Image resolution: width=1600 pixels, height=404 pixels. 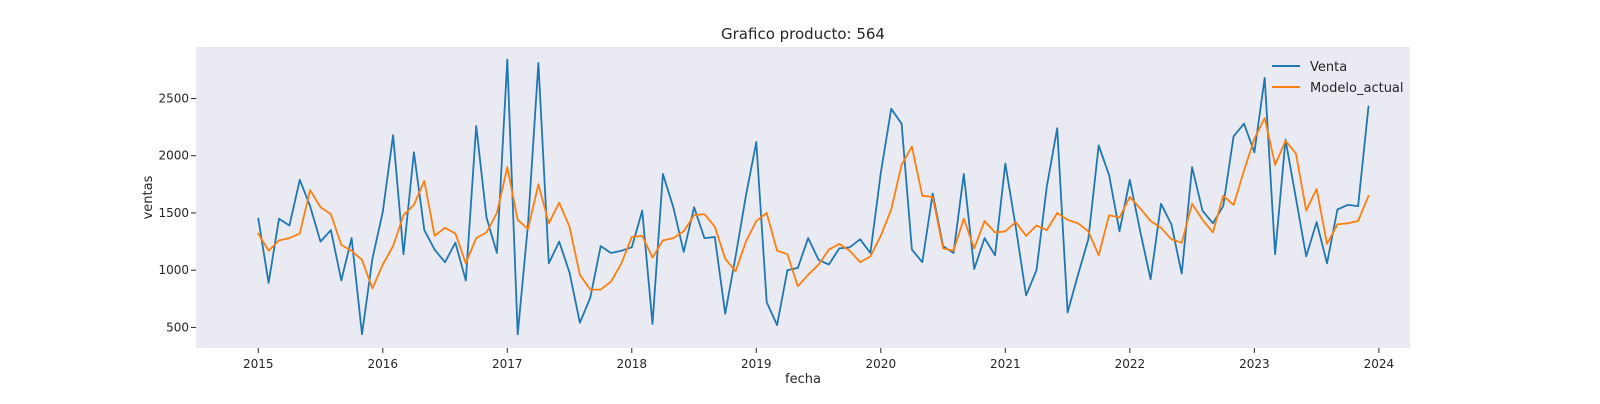 What do you see at coordinates (756, 364) in the screenshot?
I see `x-tick-label: 2019` at bounding box center [756, 364].